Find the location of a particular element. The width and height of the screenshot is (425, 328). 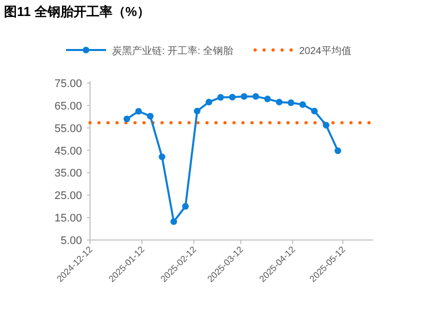

y-tick-label: 45.00 is located at coordinates (68, 151).